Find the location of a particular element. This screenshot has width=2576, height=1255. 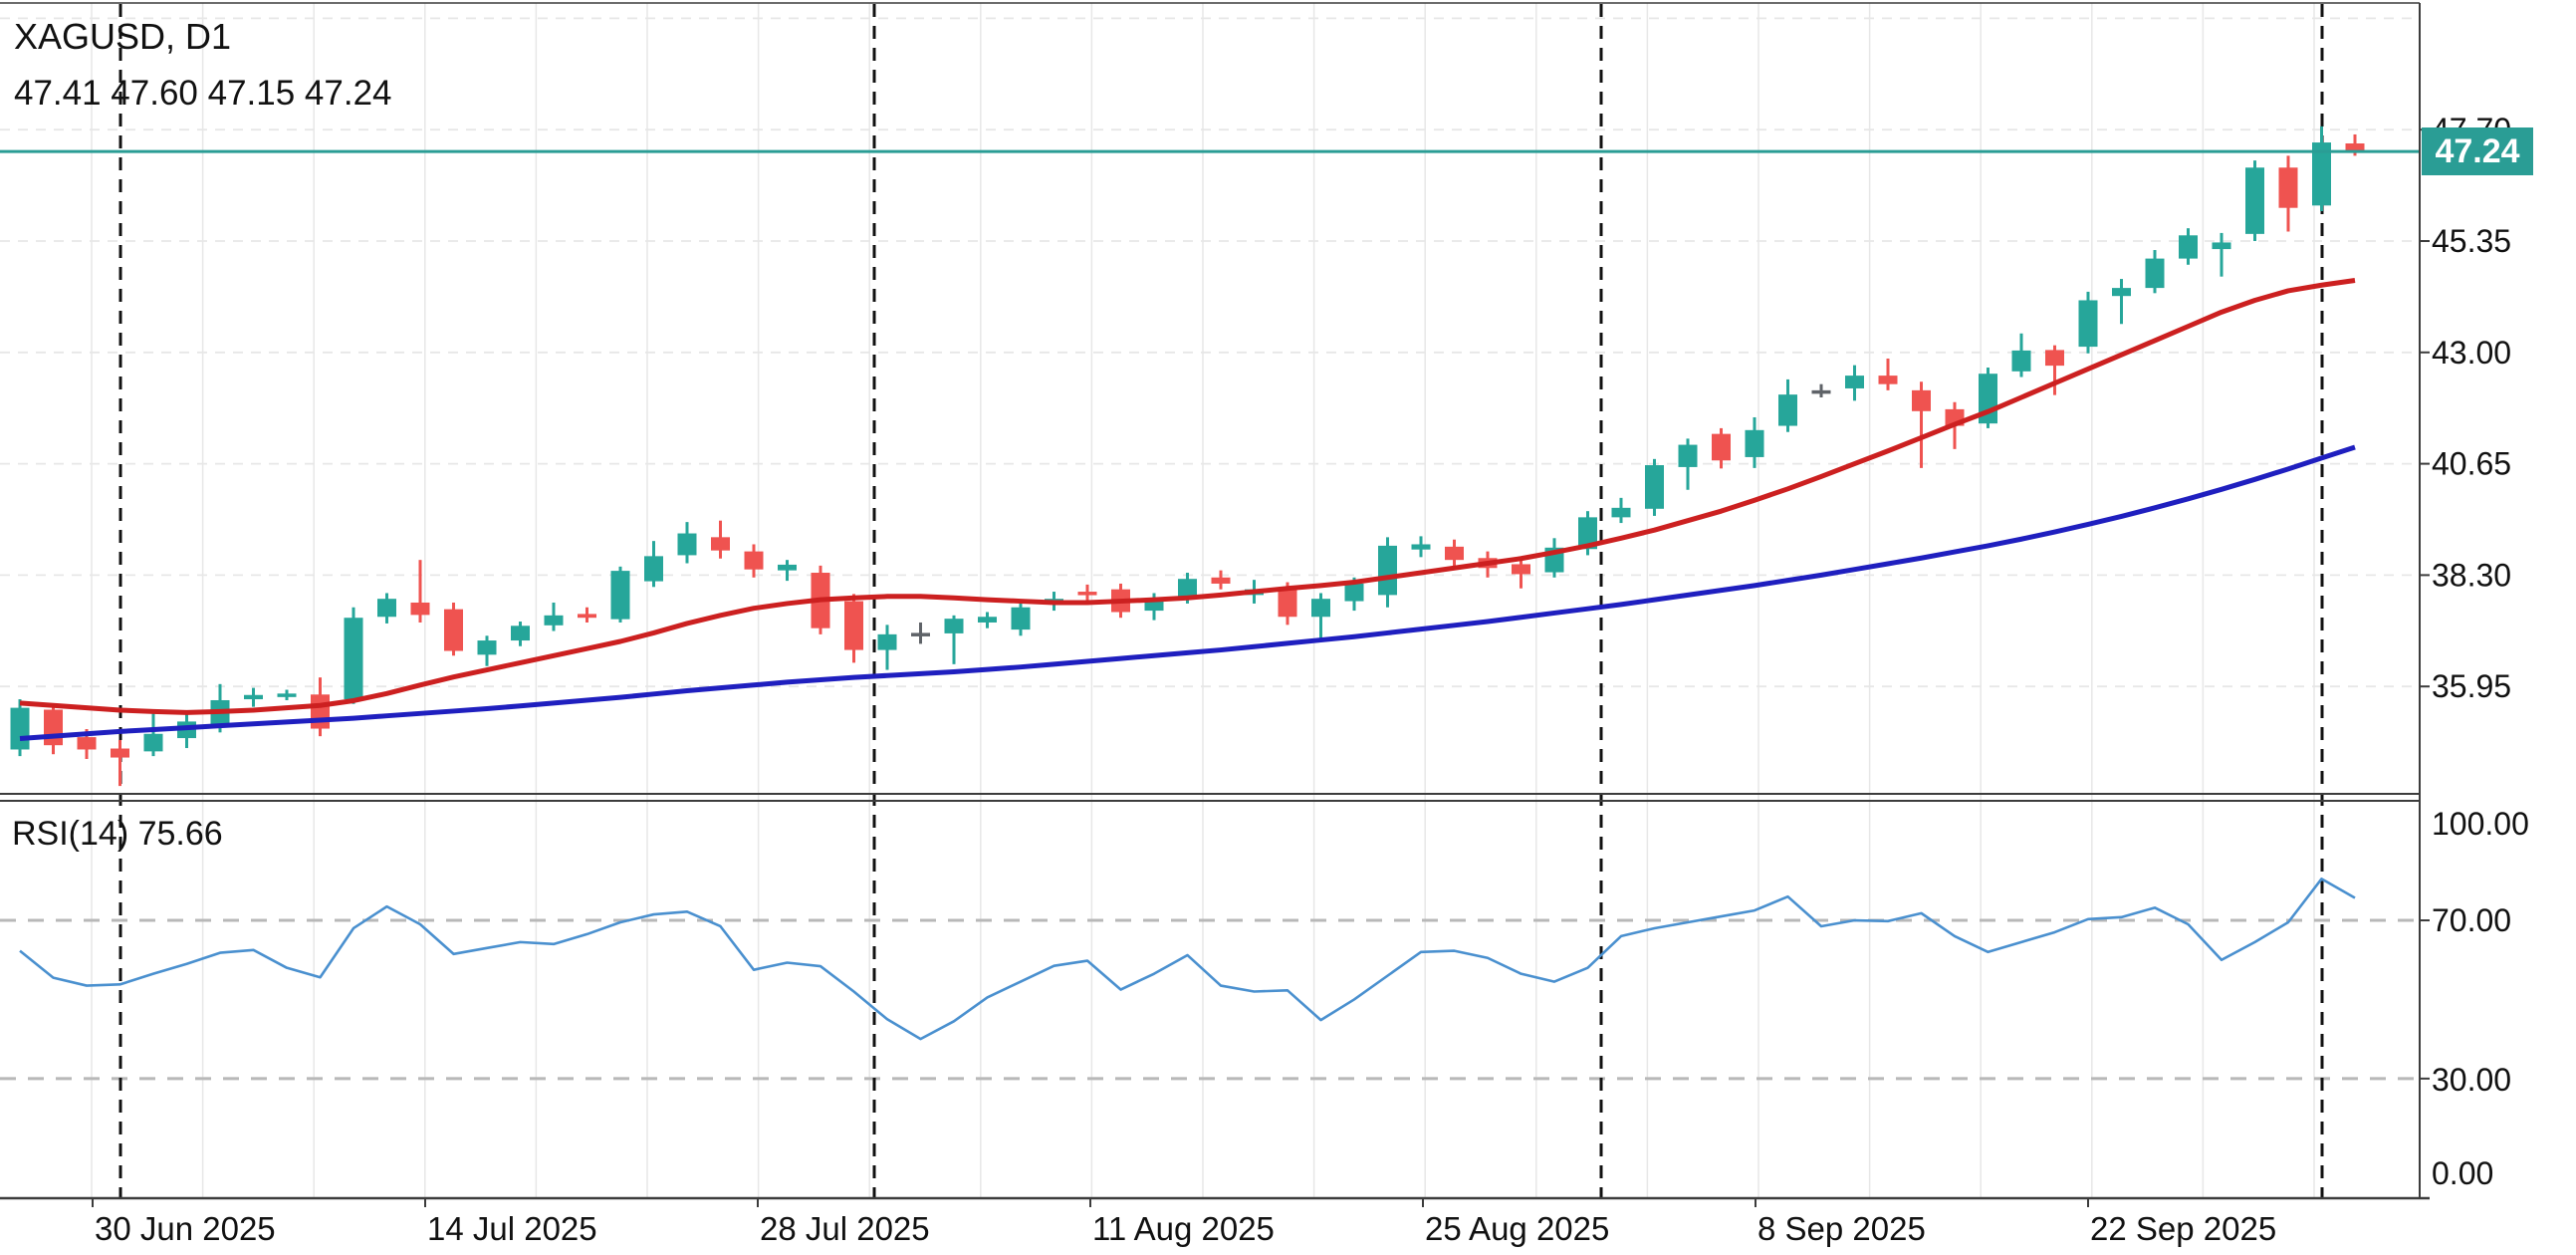

current-price-badge: 47.24 is located at coordinates (2477, 151).